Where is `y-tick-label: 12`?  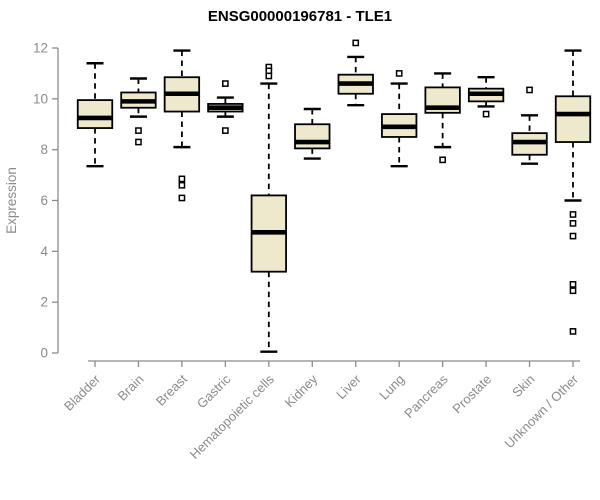
y-tick-label: 12 is located at coordinates (40, 48).